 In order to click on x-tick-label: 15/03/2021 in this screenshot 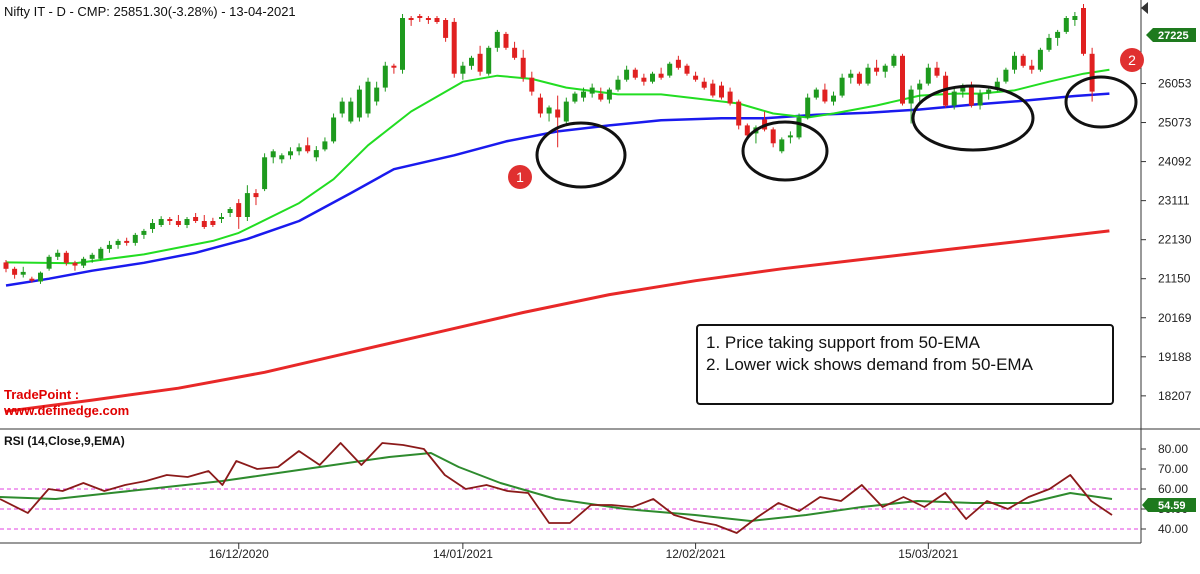, I will do `click(928, 554)`.